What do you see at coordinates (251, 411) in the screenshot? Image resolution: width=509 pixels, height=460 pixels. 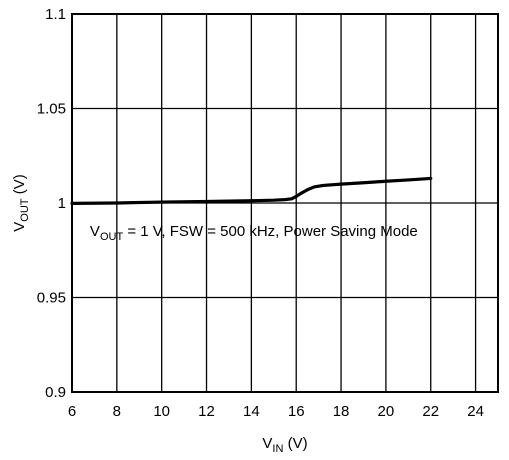 I see `x-tick-label: 14` at bounding box center [251, 411].